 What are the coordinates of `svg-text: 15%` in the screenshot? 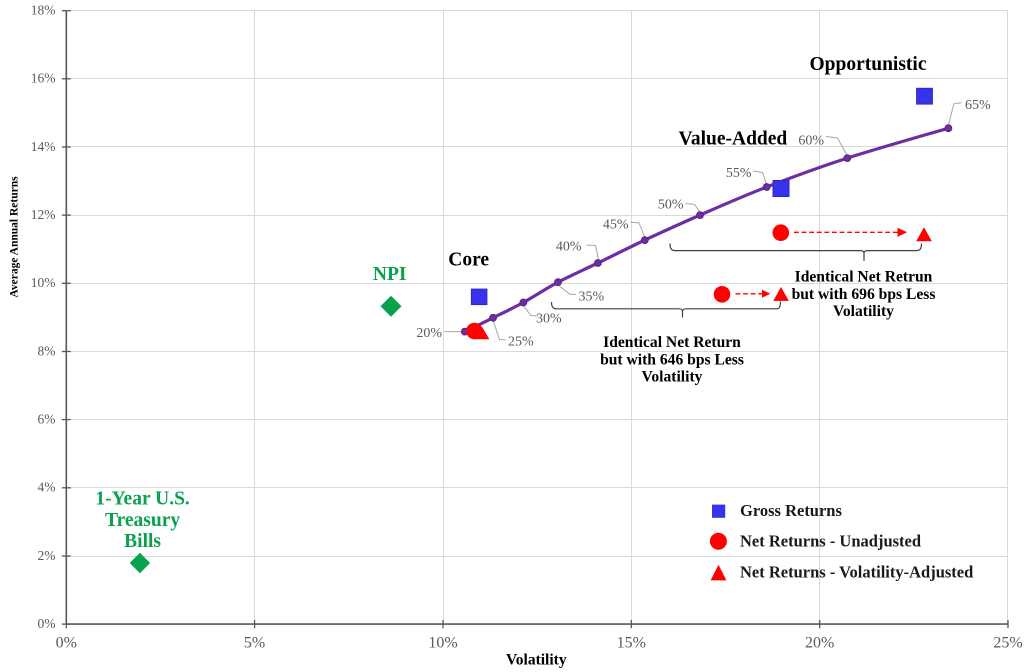 It's located at (631, 643).